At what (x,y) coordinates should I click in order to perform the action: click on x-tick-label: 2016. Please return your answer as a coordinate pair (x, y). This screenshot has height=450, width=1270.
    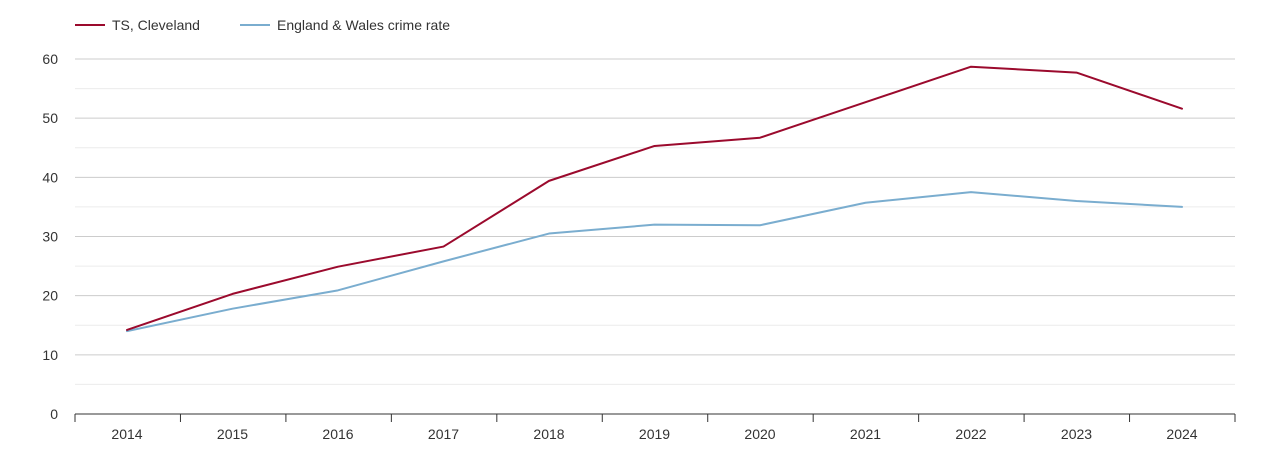
    Looking at the image, I should click on (337, 434).